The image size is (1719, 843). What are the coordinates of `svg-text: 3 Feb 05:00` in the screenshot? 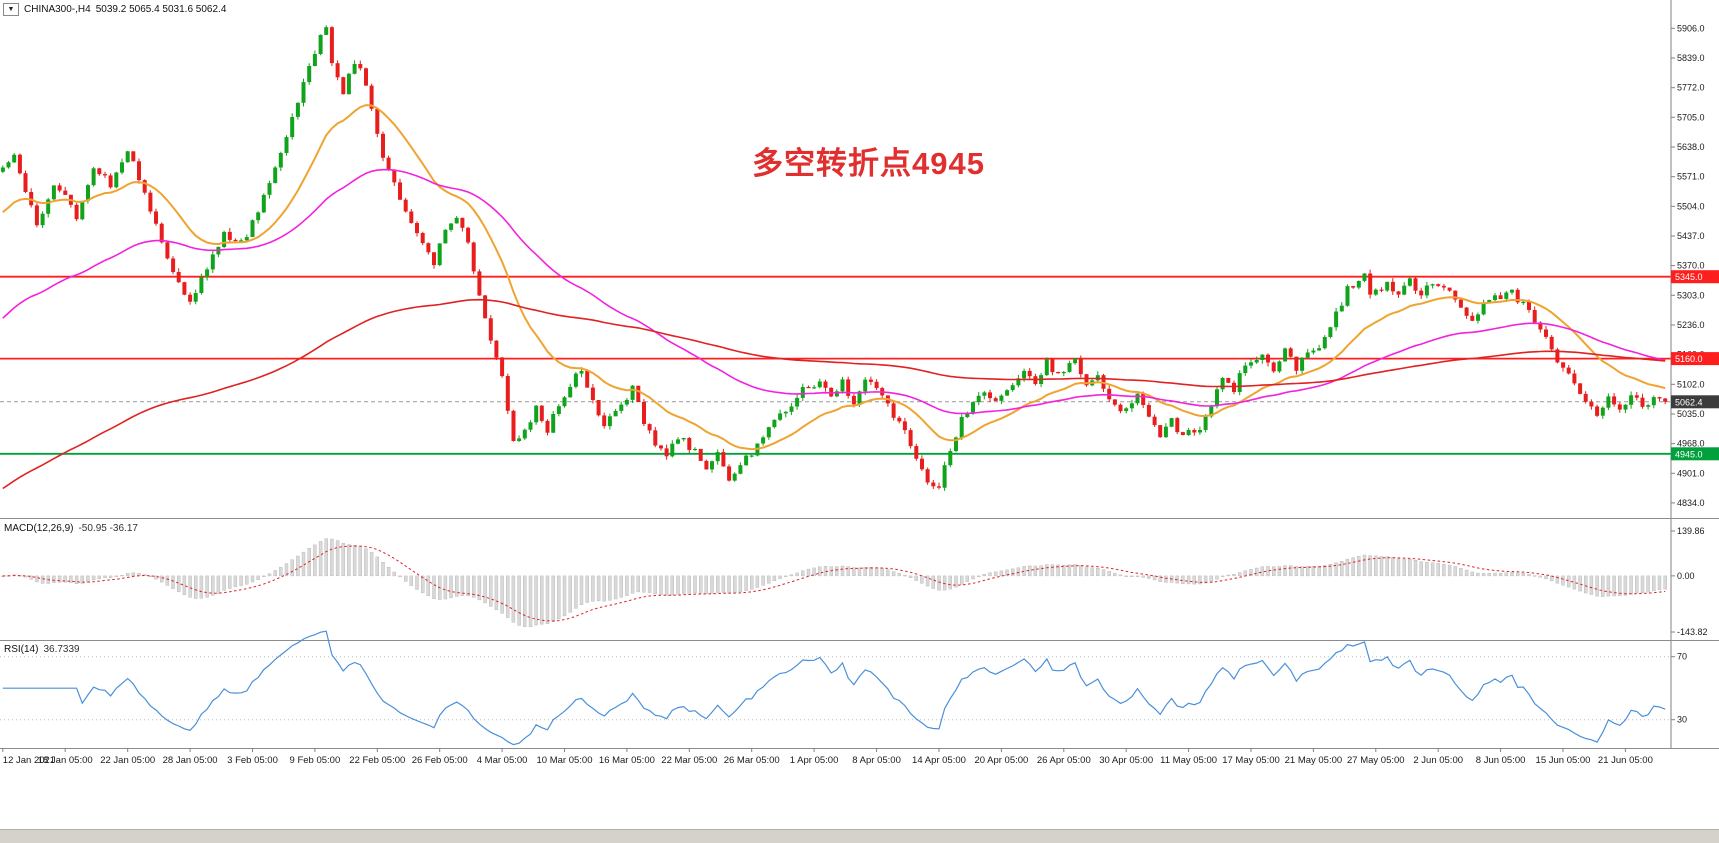 It's located at (252, 760).